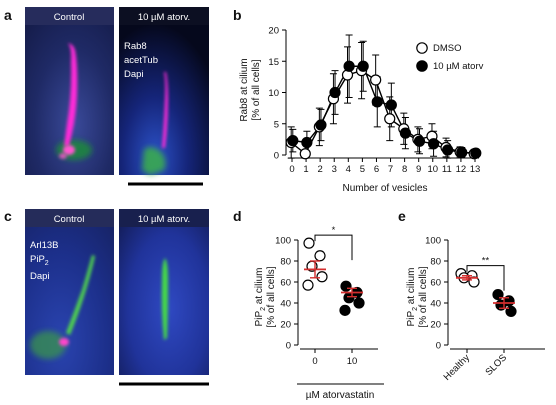 Image resolution: width=556 pixels, height=405 pixels. Describe the element at coordinates (273, 62) in the screenshot. I see `chart-b-ytick-label: 15` at that location.